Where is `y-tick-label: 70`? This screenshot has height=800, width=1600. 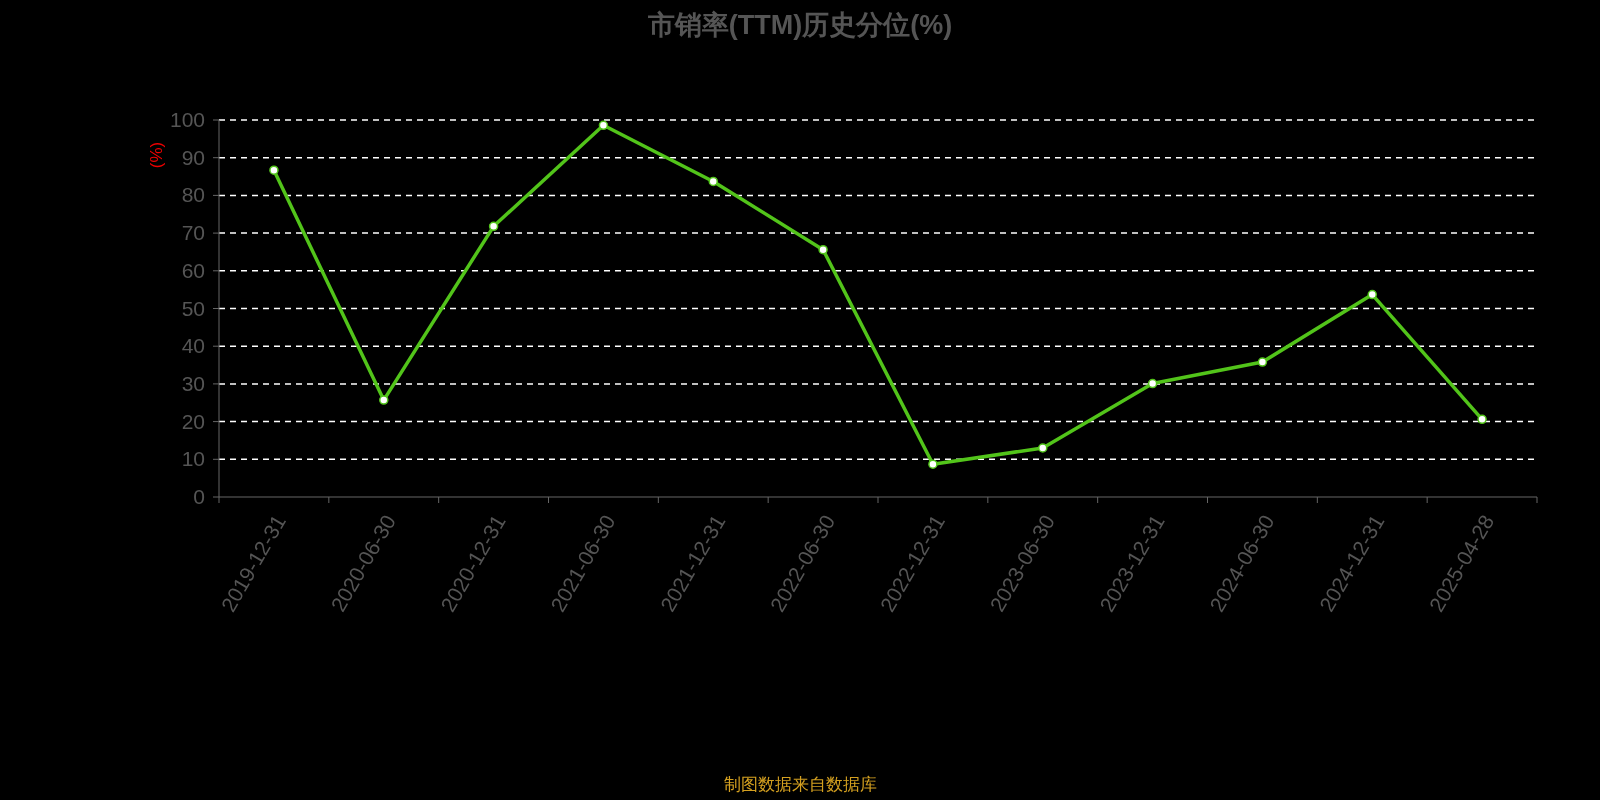 y-tick-label: 70 is located at coordinates (193, 233).